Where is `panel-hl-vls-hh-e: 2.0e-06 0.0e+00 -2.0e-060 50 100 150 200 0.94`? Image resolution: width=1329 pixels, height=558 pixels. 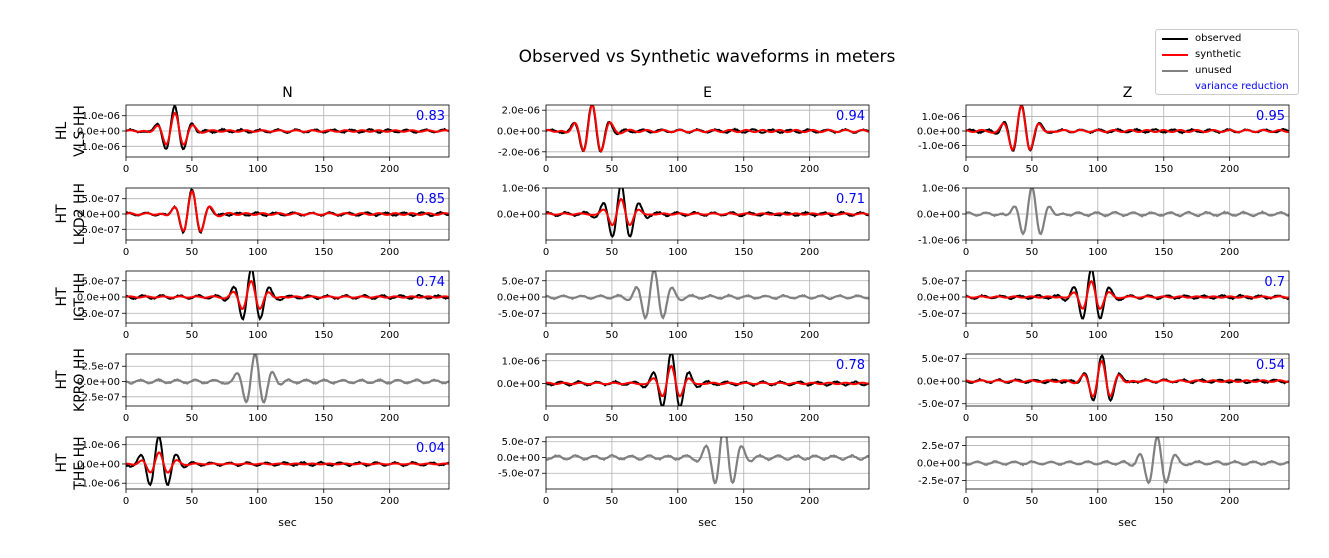
panel-hl-vls-hh-e: 2.0e-06 0.0e+00 -2.0e-060 50 100 150 200 0.94 is located at coordinates (683, 139).